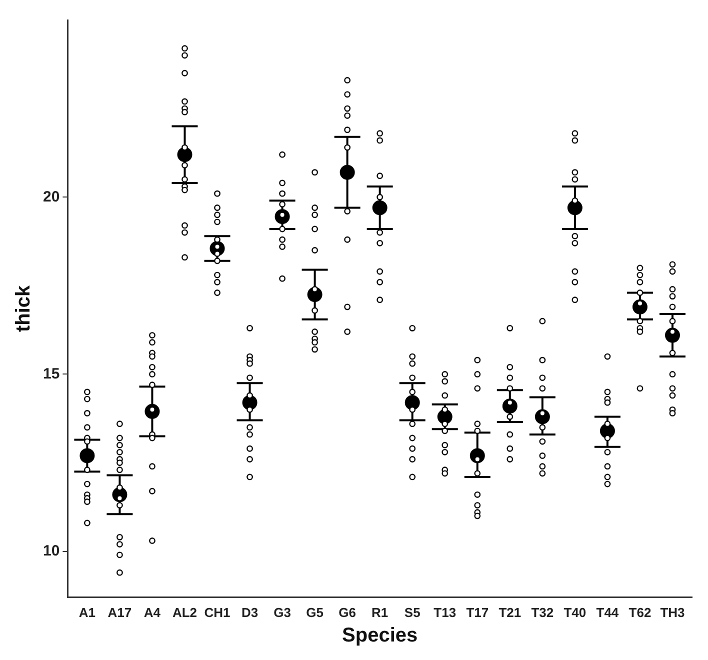  What do you see at coordinates (153, 612) in the screenshot?
I see `x-tick-label: A4` at bounding box center [153, 612].